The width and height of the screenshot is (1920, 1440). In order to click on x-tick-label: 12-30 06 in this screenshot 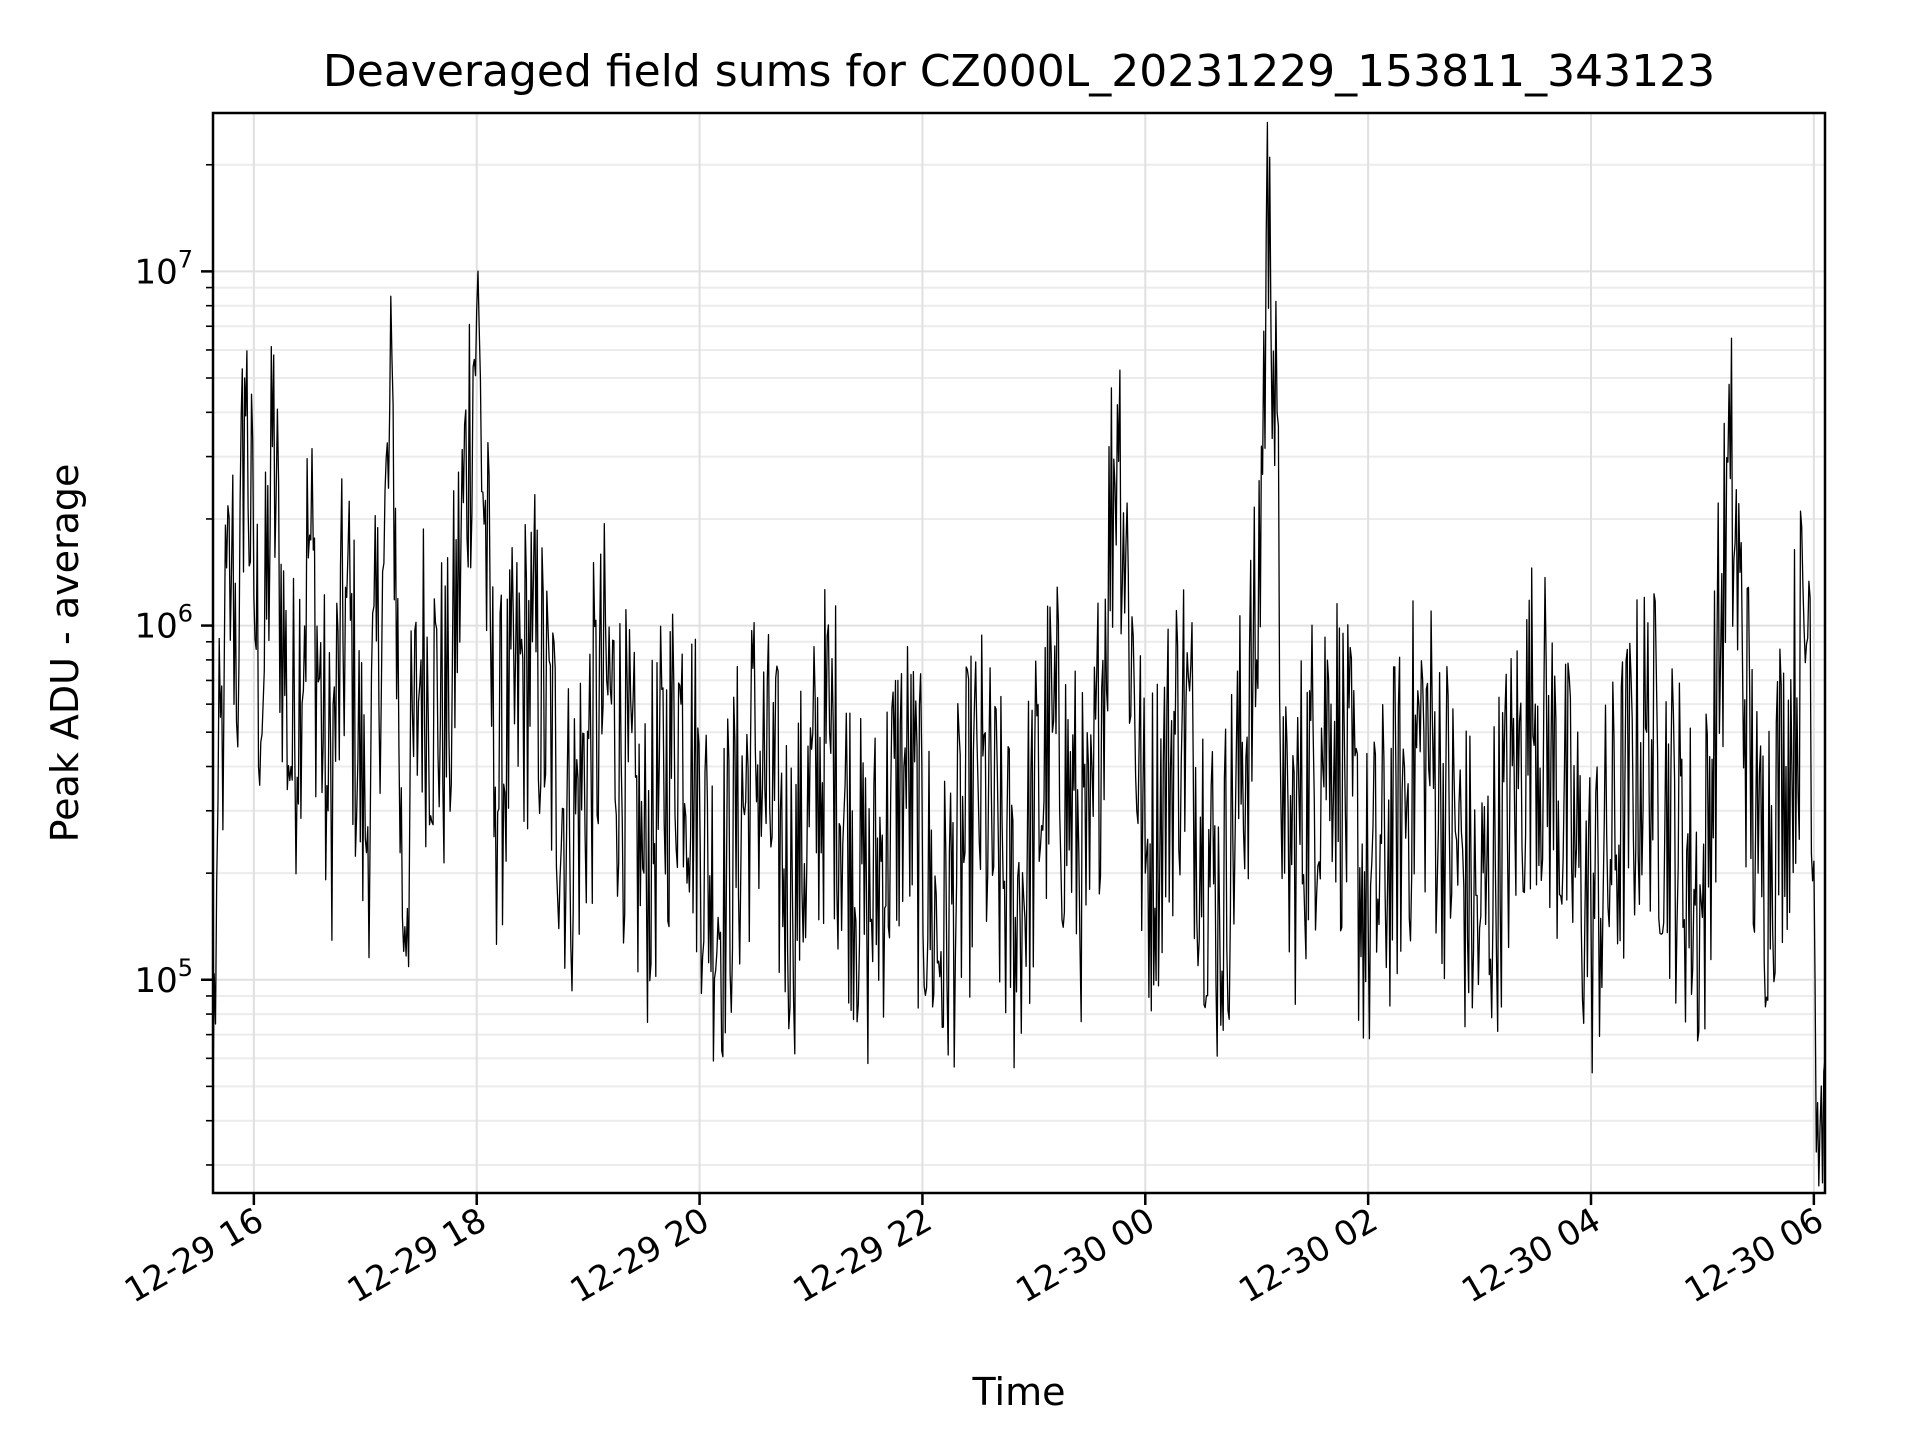, I will do `click(1754, 1255)`.